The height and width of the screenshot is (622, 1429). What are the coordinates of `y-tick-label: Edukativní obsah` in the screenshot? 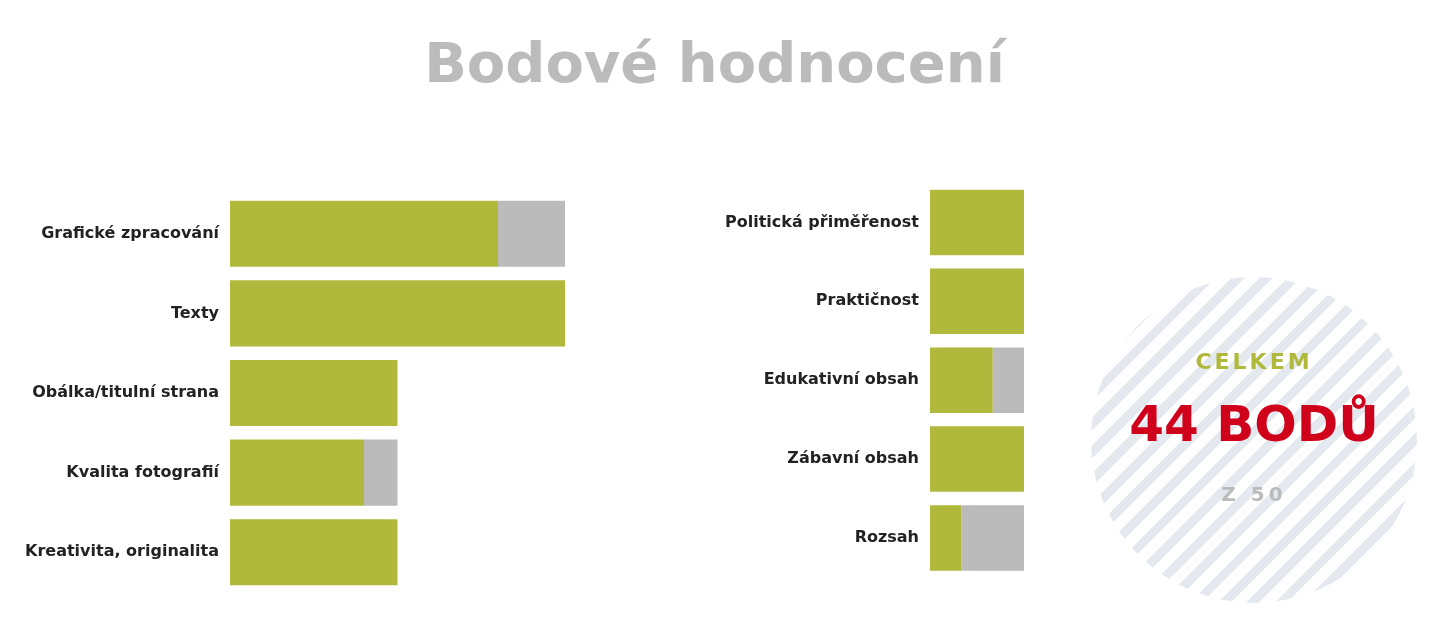 It's located at (841, 379).